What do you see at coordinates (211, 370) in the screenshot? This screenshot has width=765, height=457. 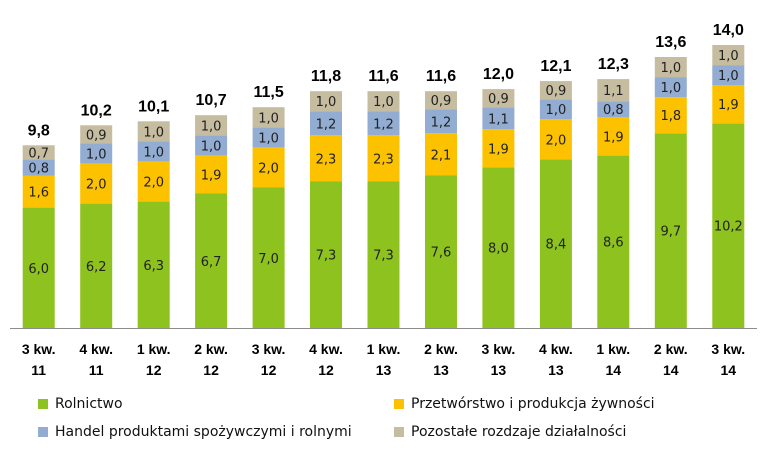 I see `x-tick-label-3-1: 12` at bounding box center [211, 370].